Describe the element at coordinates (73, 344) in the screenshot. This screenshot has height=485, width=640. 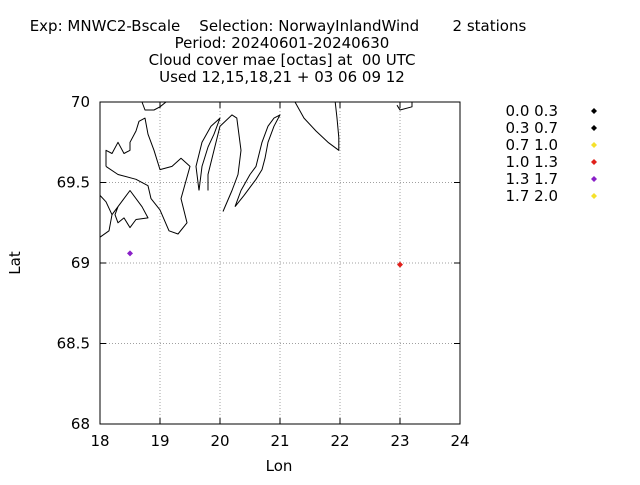
I see `y-tick-label: 68.5` at that location.